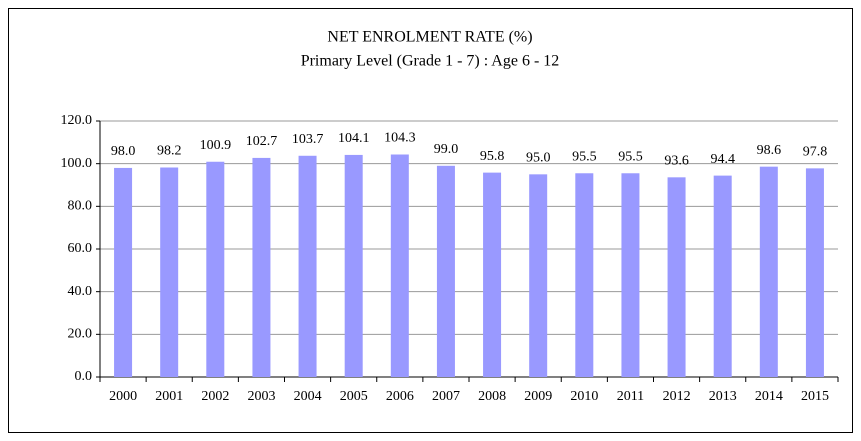 The image size is (861, 441). I want to click on y-tick-label: 0.0, so click(84, 376).